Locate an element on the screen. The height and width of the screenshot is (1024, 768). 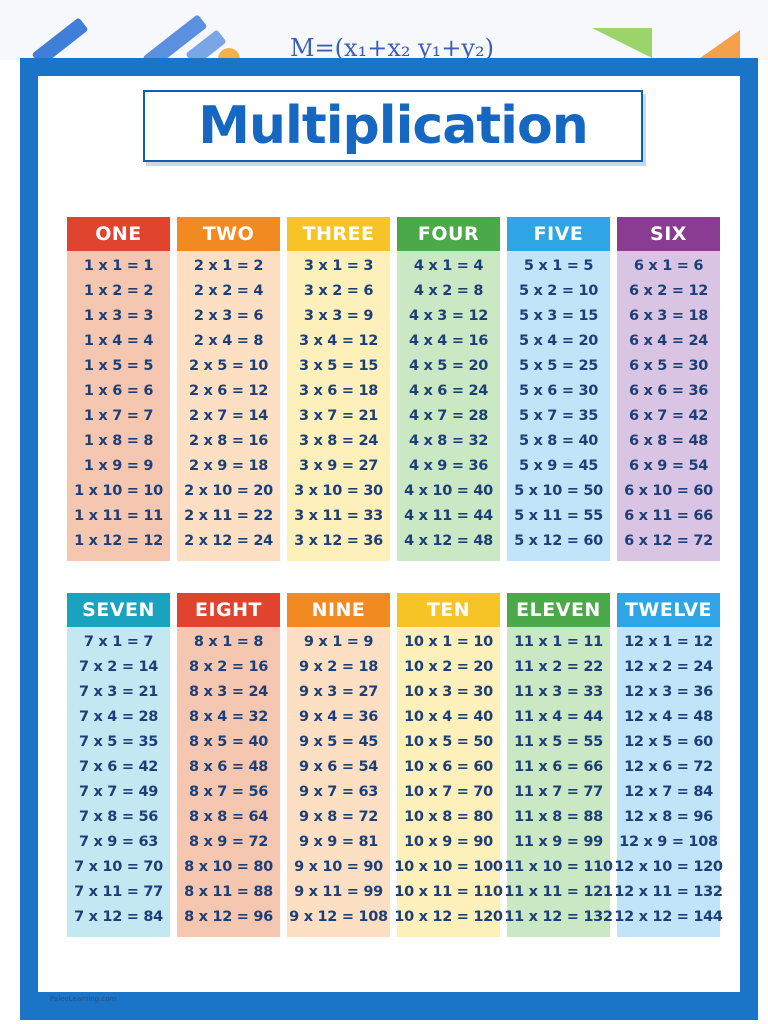
multiplication-fact: 10 x 9 = 90 is located at coordinates (448, 841).